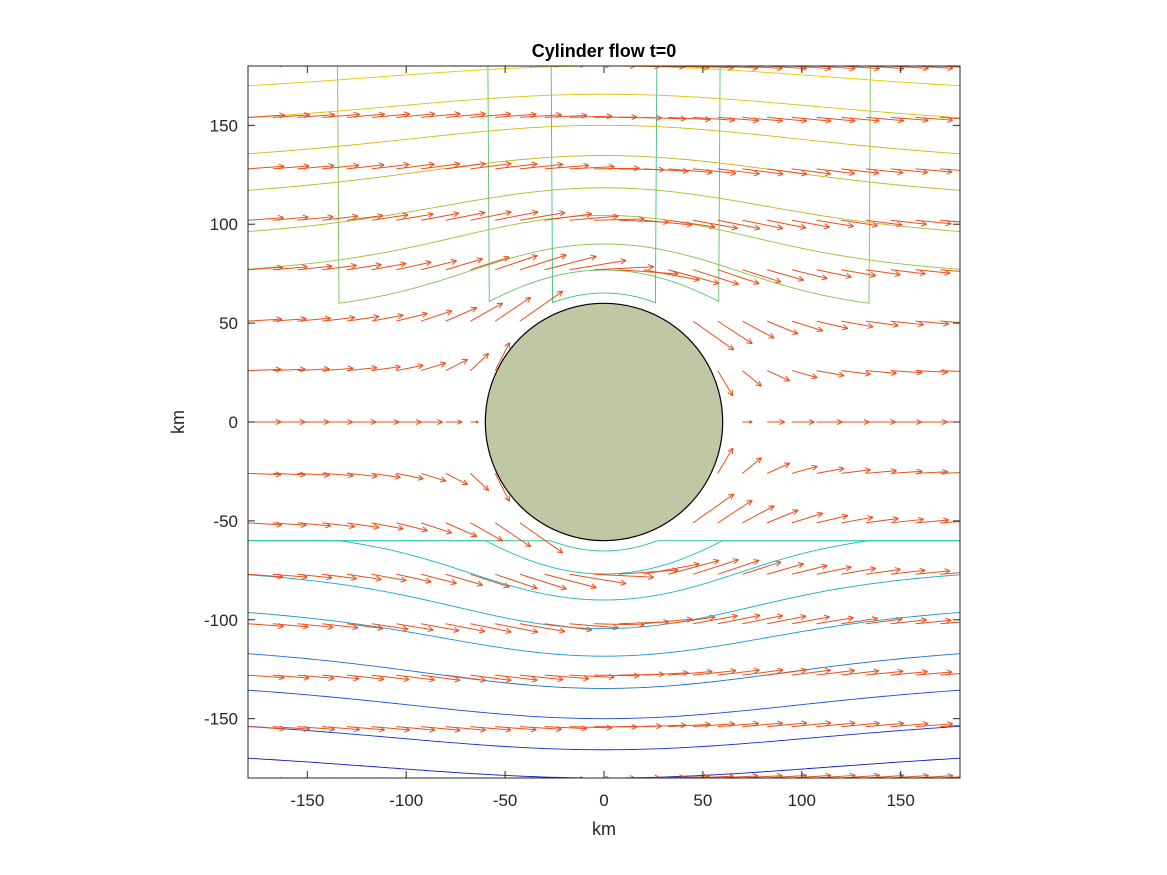 The width and height of the screenshot is (1167, 875). I want to click on x-tick-label: 100, so click(802, 800).